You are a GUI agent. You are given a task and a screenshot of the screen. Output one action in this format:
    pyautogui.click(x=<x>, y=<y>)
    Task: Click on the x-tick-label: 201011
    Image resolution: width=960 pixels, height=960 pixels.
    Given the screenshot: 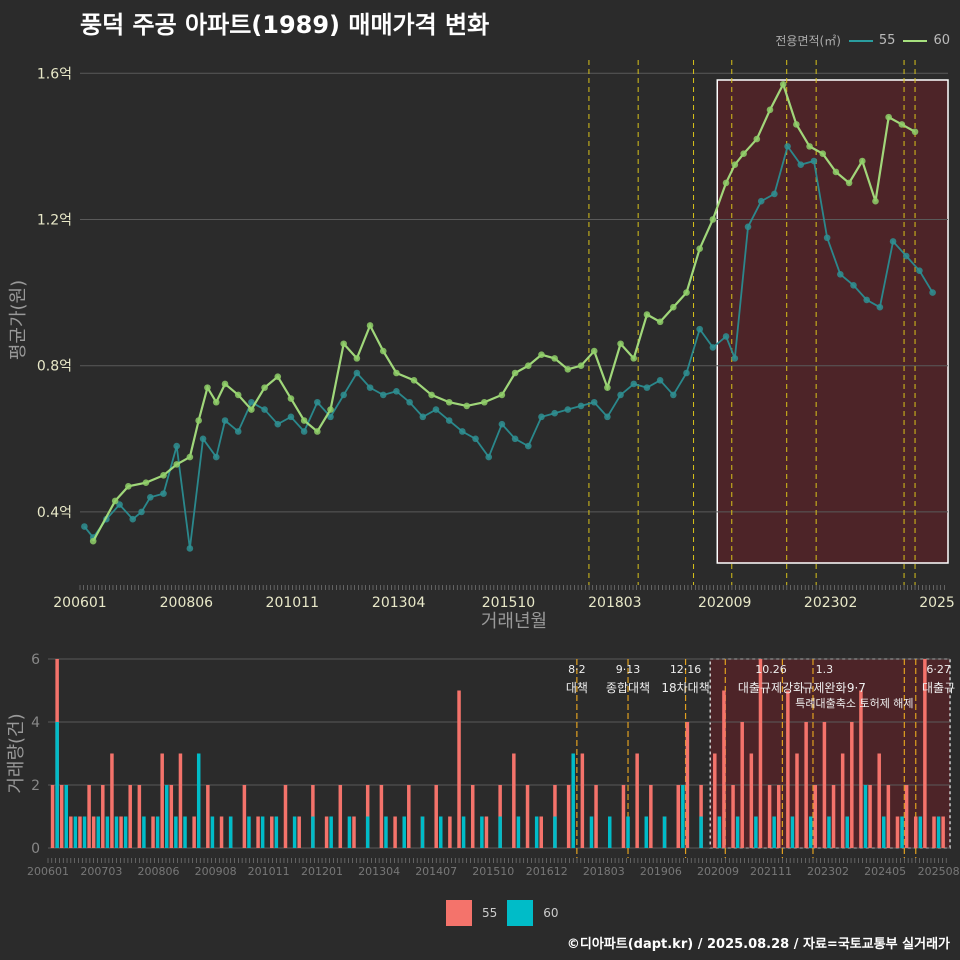 What is the action you would take?
    pyautogui.click(x=292, y=603)
    